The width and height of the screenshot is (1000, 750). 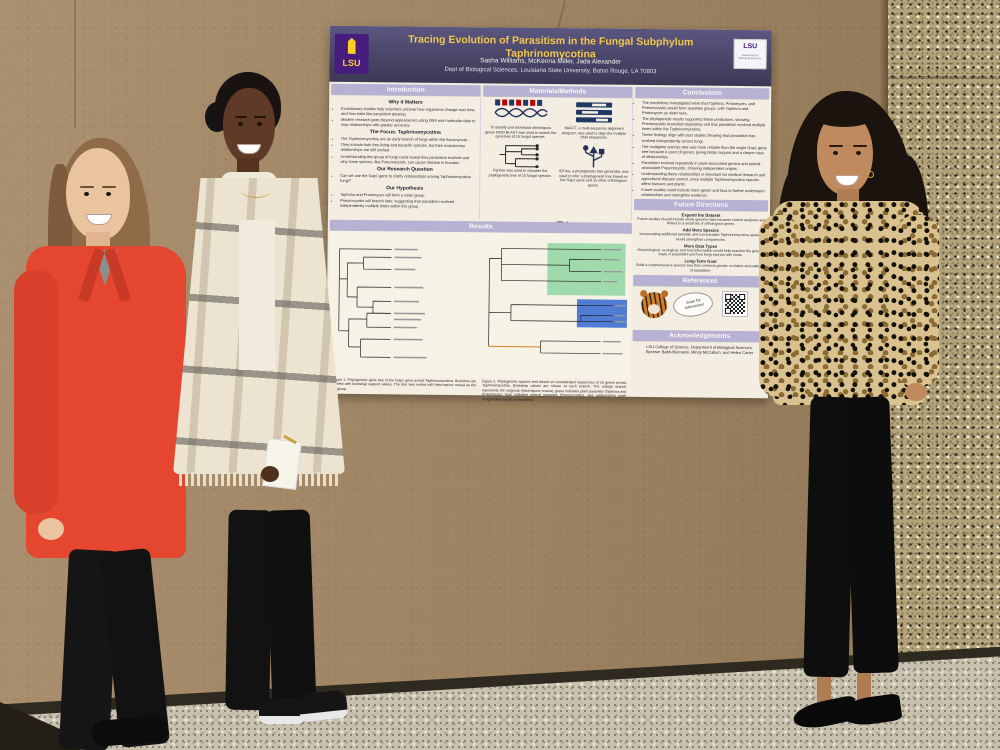 What do you see at coordinates (844, 114) in the screenshot?
I see `hair-fringe` at bounding box center [844, 114].